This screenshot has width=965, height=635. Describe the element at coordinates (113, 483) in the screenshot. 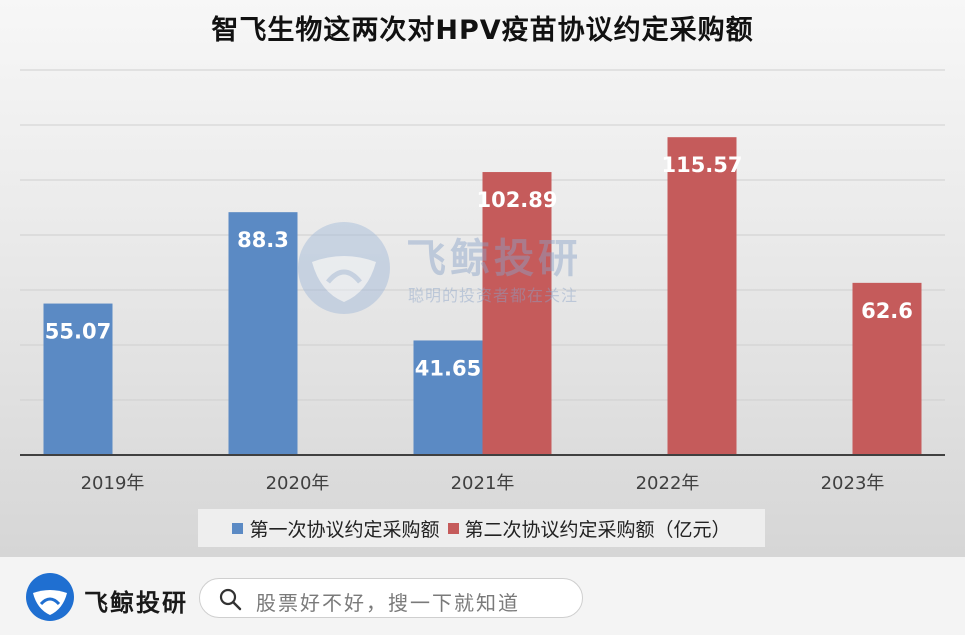

I see `x-tick-label: 2019年` at that location.